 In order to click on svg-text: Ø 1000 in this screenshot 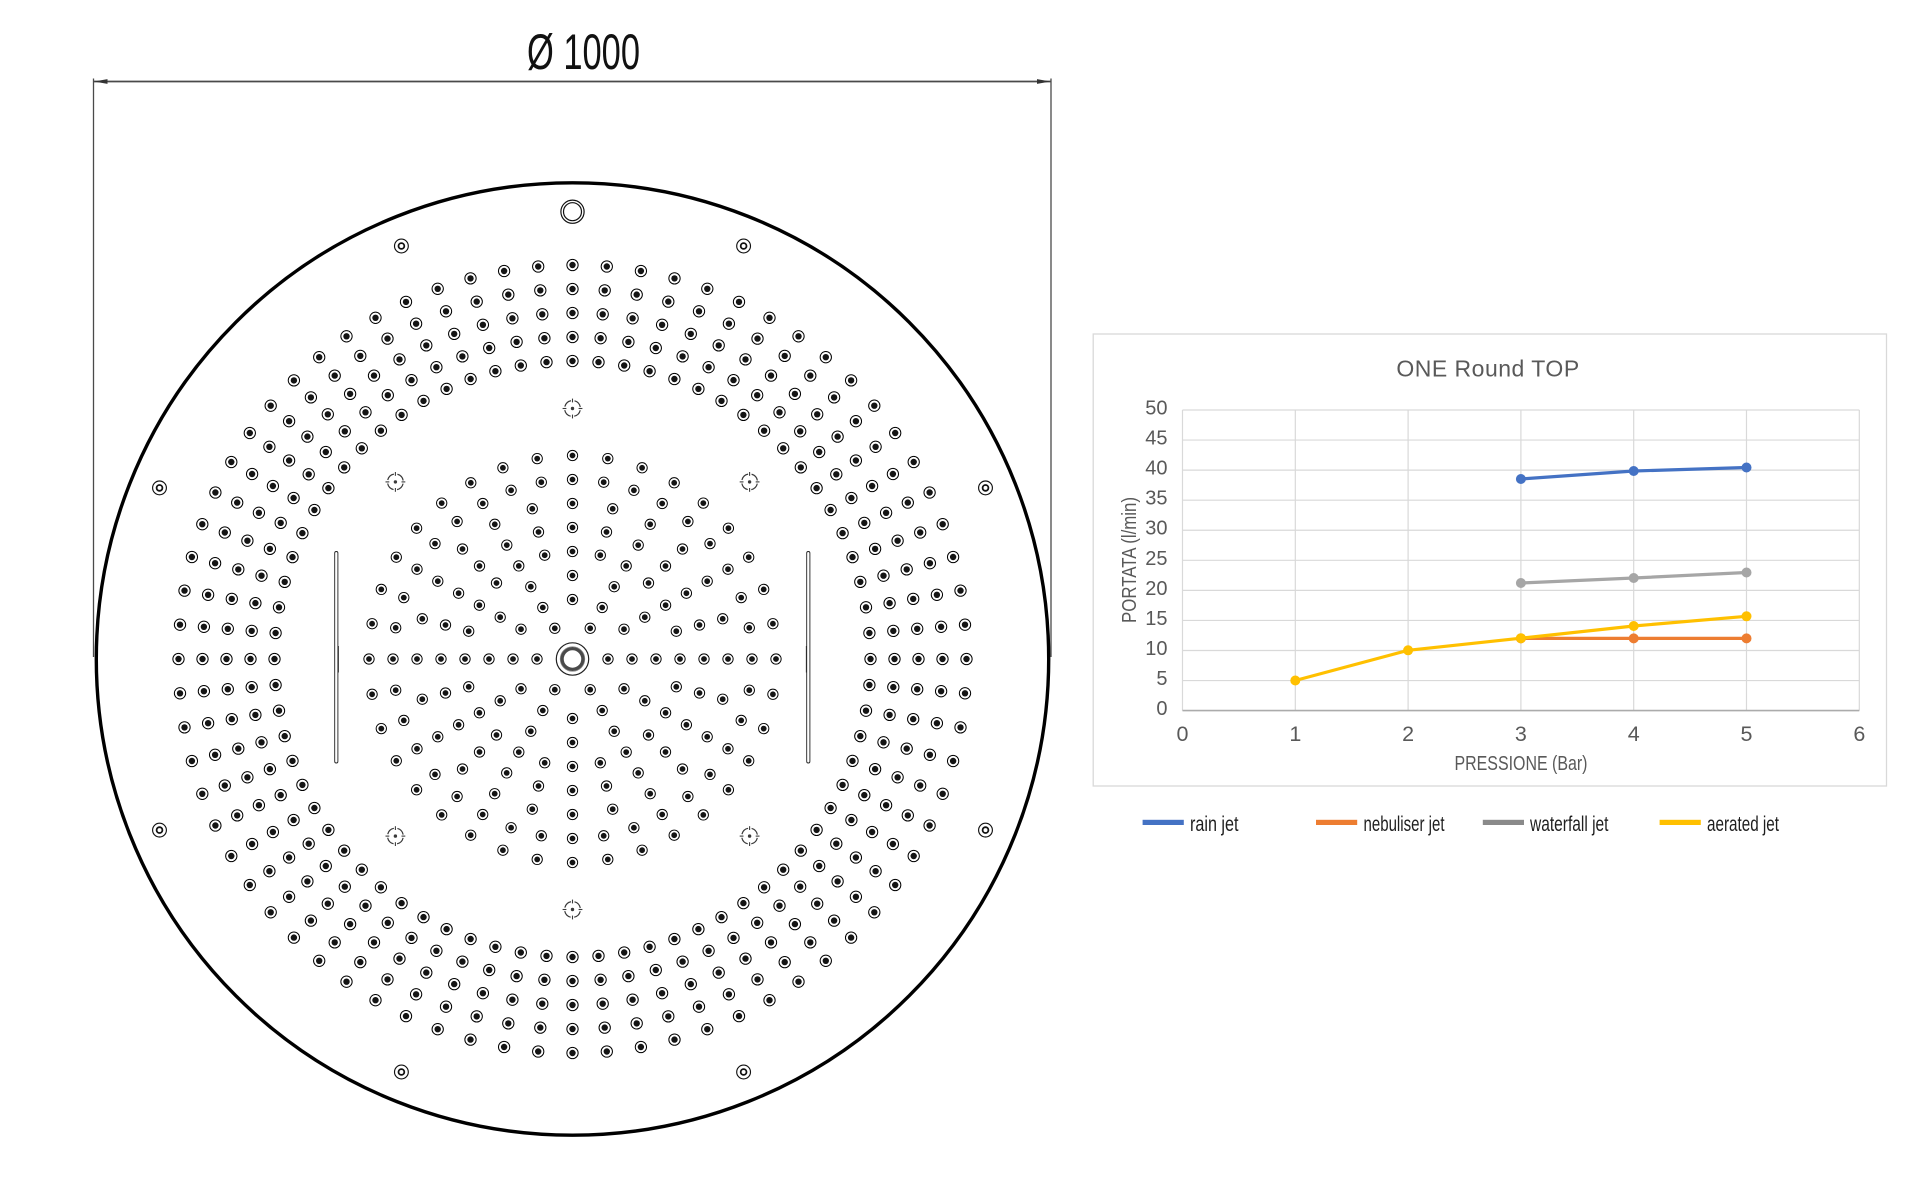, I will do `click(583, 52)`.